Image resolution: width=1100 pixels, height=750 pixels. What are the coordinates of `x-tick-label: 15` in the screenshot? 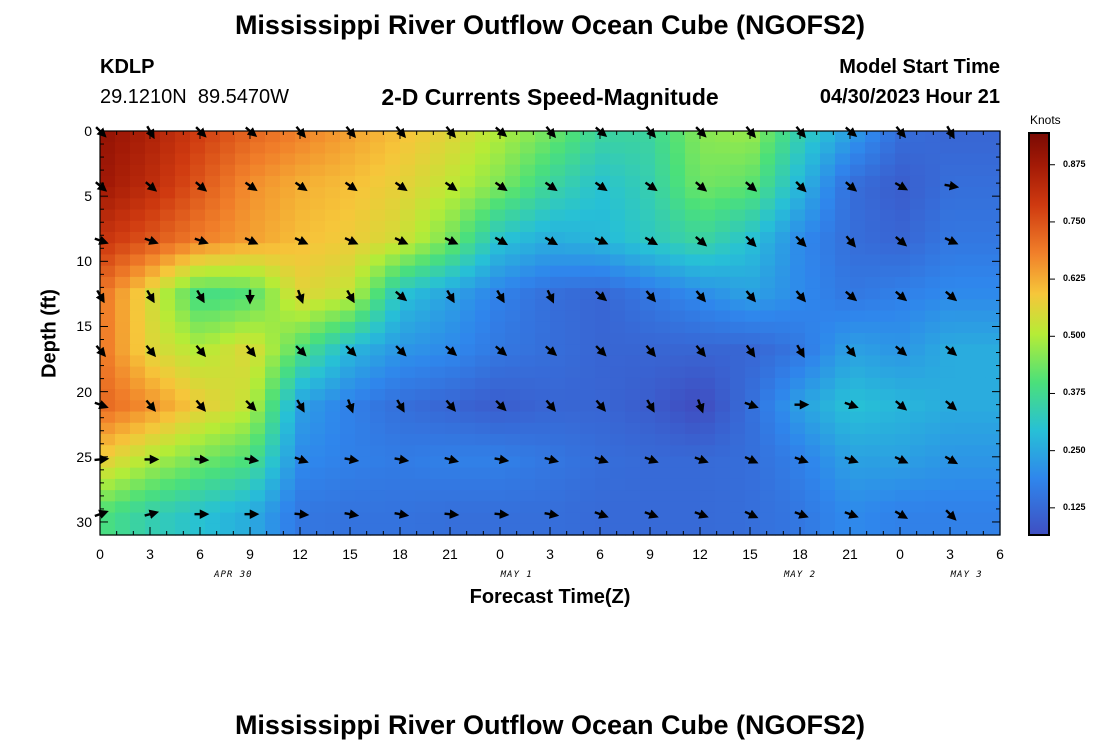 It's located at (750, 554).